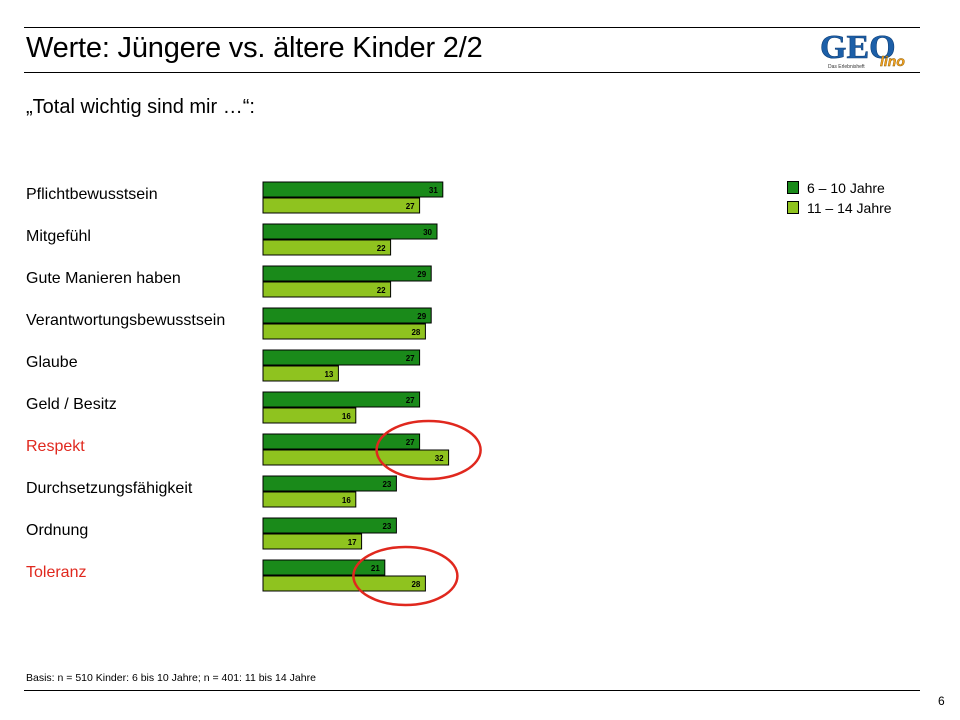 Image resolution: width=960 pixels, height=720 pixels. What do you see at coordinates (941, 701) in the screenshot?
I see `page-number: 6` at bounding box center [941, 701].